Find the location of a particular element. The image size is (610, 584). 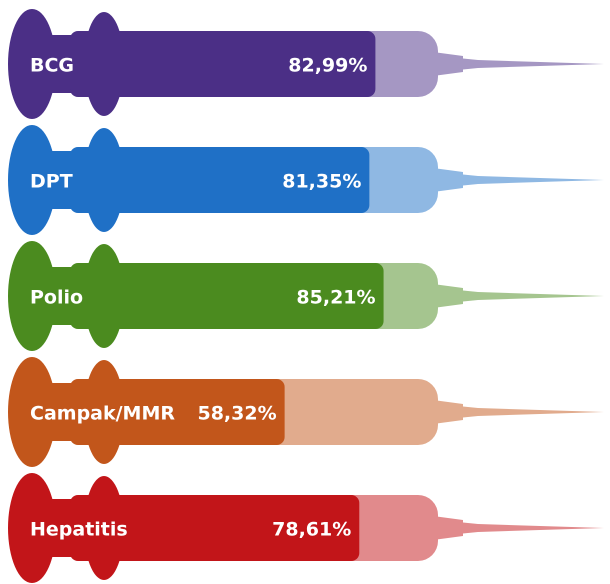

category-label: Campak/MMR is located at coordinates (102, 414).